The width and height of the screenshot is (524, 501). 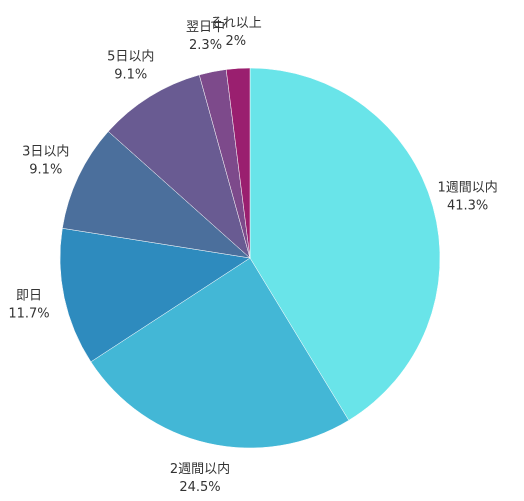 What do you see at coordinates (205, 27) in the screenshot?
I see `slice-label: 翌日中` at bounding box center [205, 27].